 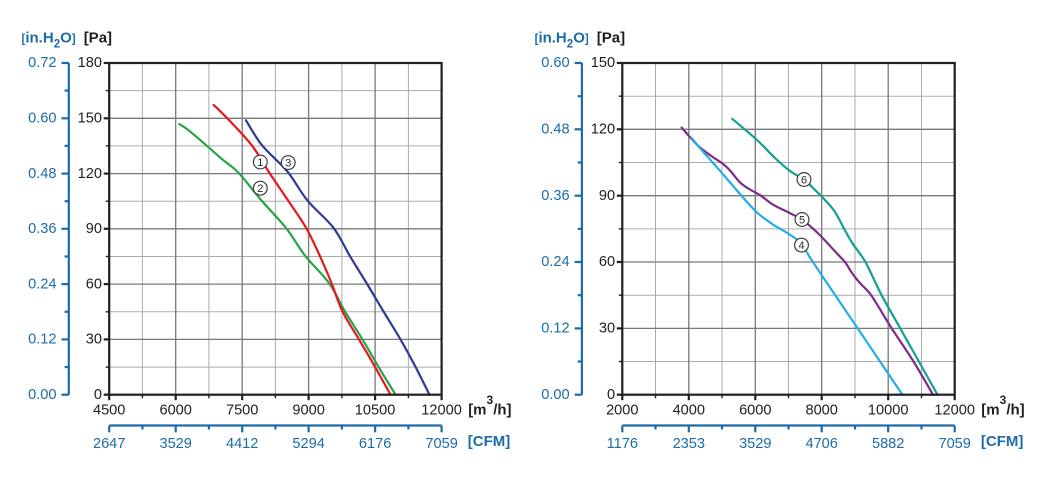 I want to click on svg-text: 4706, so click(x=821, y=444).